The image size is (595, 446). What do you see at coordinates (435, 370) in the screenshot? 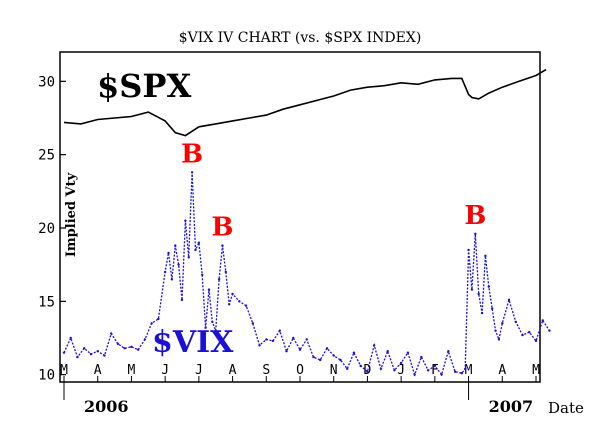
I see `x-month-label: F` at bounding box center [435, 370].